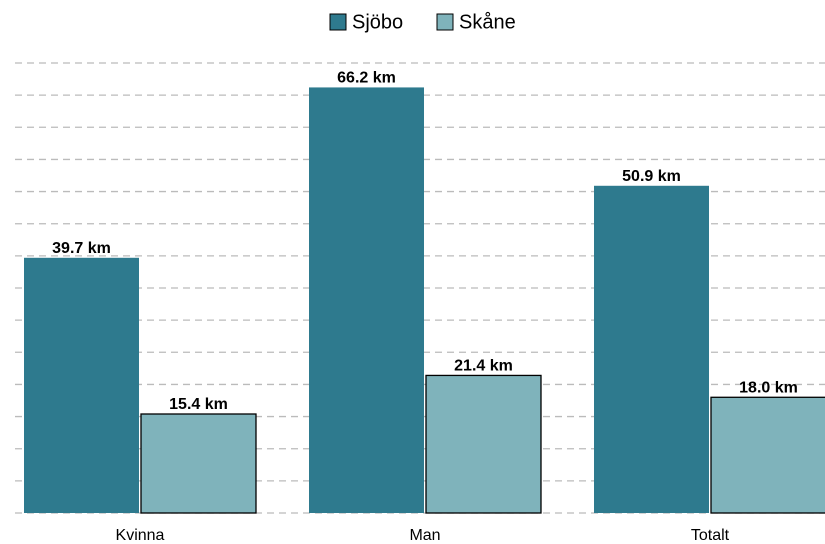 The image size is (825, 544). Describe the element at coordinates (366, 78) in the screenshot. I see `value-label: 66.2 km` at that location.